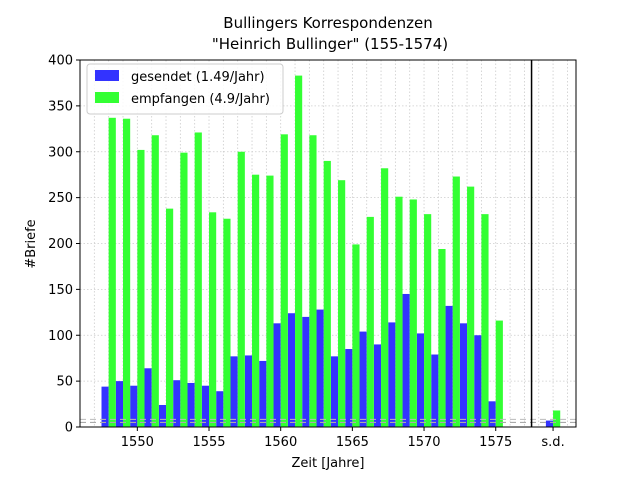 This screenshot has width=640, height=480. I want to click on y-tick-label: 50, so click(64, 382).